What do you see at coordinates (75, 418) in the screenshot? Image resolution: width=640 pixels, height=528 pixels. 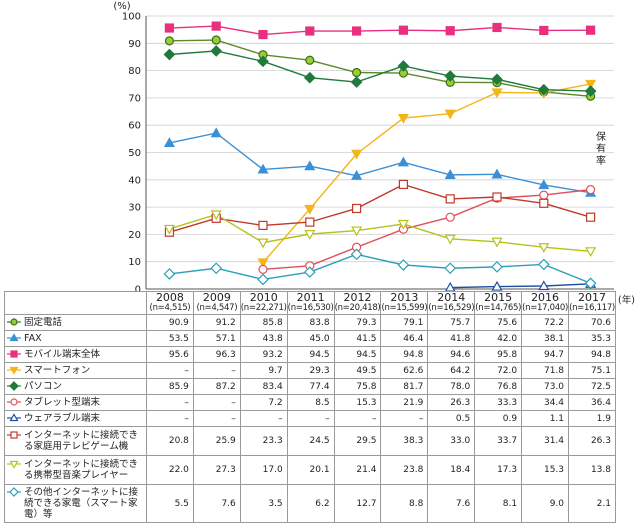 I see `series-legend-cell: ウェアラブル端末` at bounding box center [75, 418].